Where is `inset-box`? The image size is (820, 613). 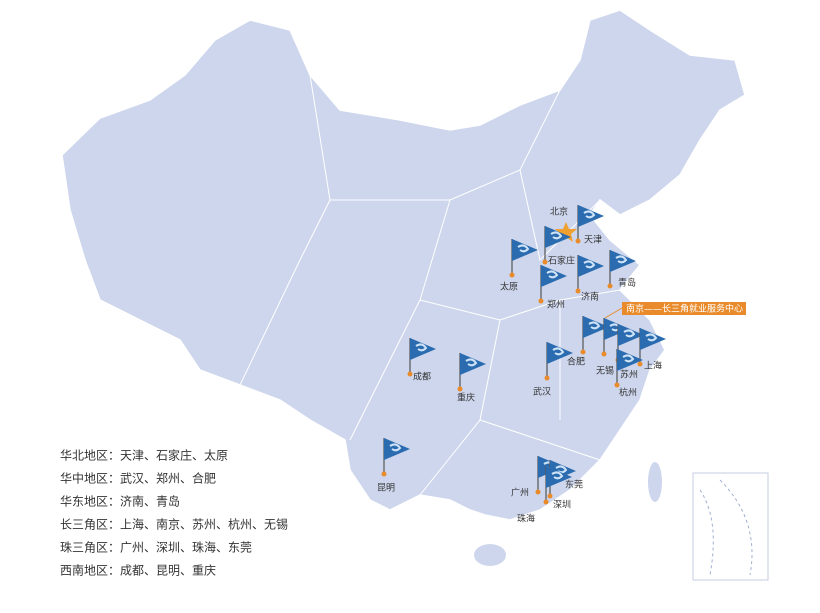
inset-box is located at coordinates (730, 526).